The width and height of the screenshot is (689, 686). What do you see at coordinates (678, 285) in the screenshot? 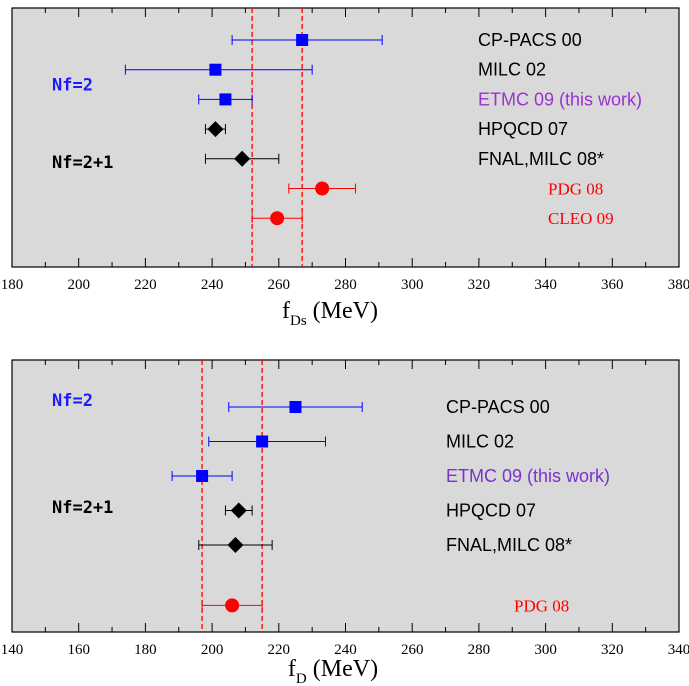
I see `x-tick-label: 380` at bounding box center [678, 285].